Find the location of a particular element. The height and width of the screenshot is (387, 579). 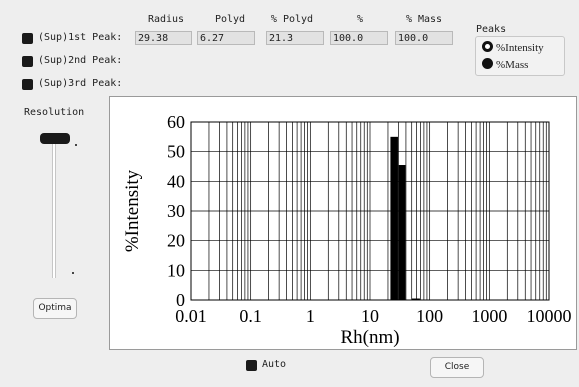

resolution-slider-track is located at coordinates (54, 209).